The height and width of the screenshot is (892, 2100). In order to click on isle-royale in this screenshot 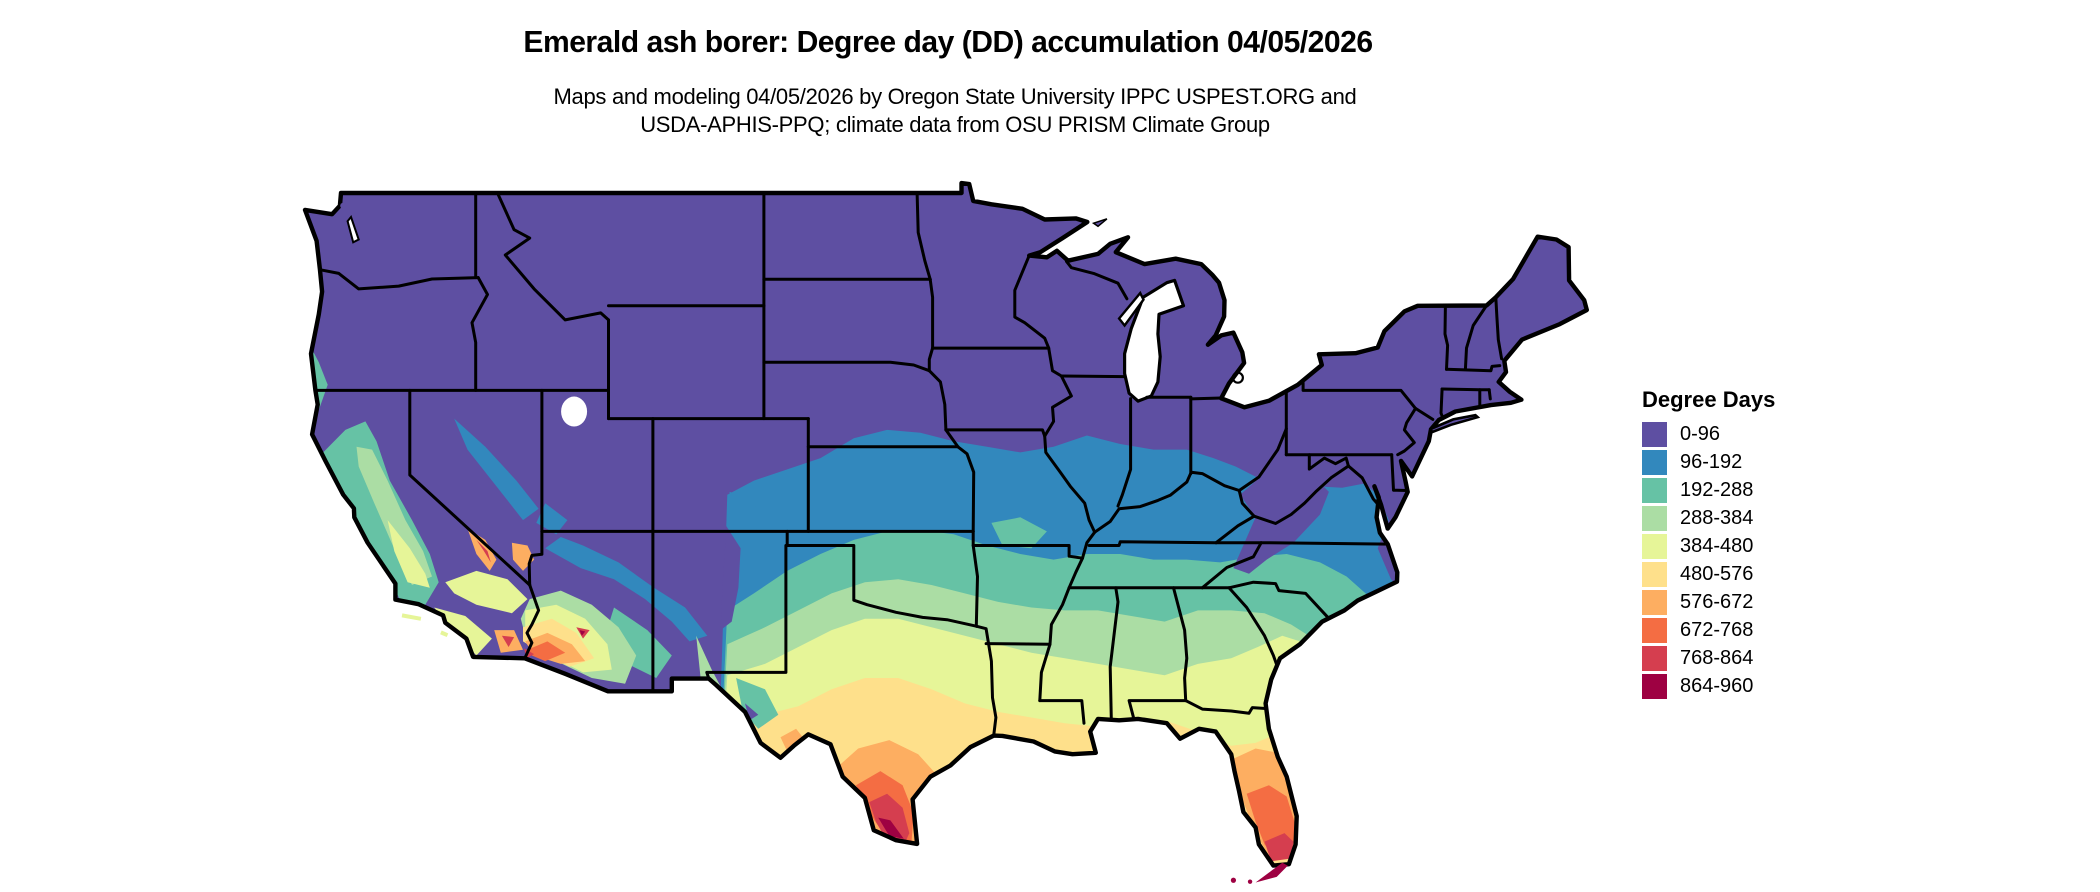, I will do `click(1099, 223)`.